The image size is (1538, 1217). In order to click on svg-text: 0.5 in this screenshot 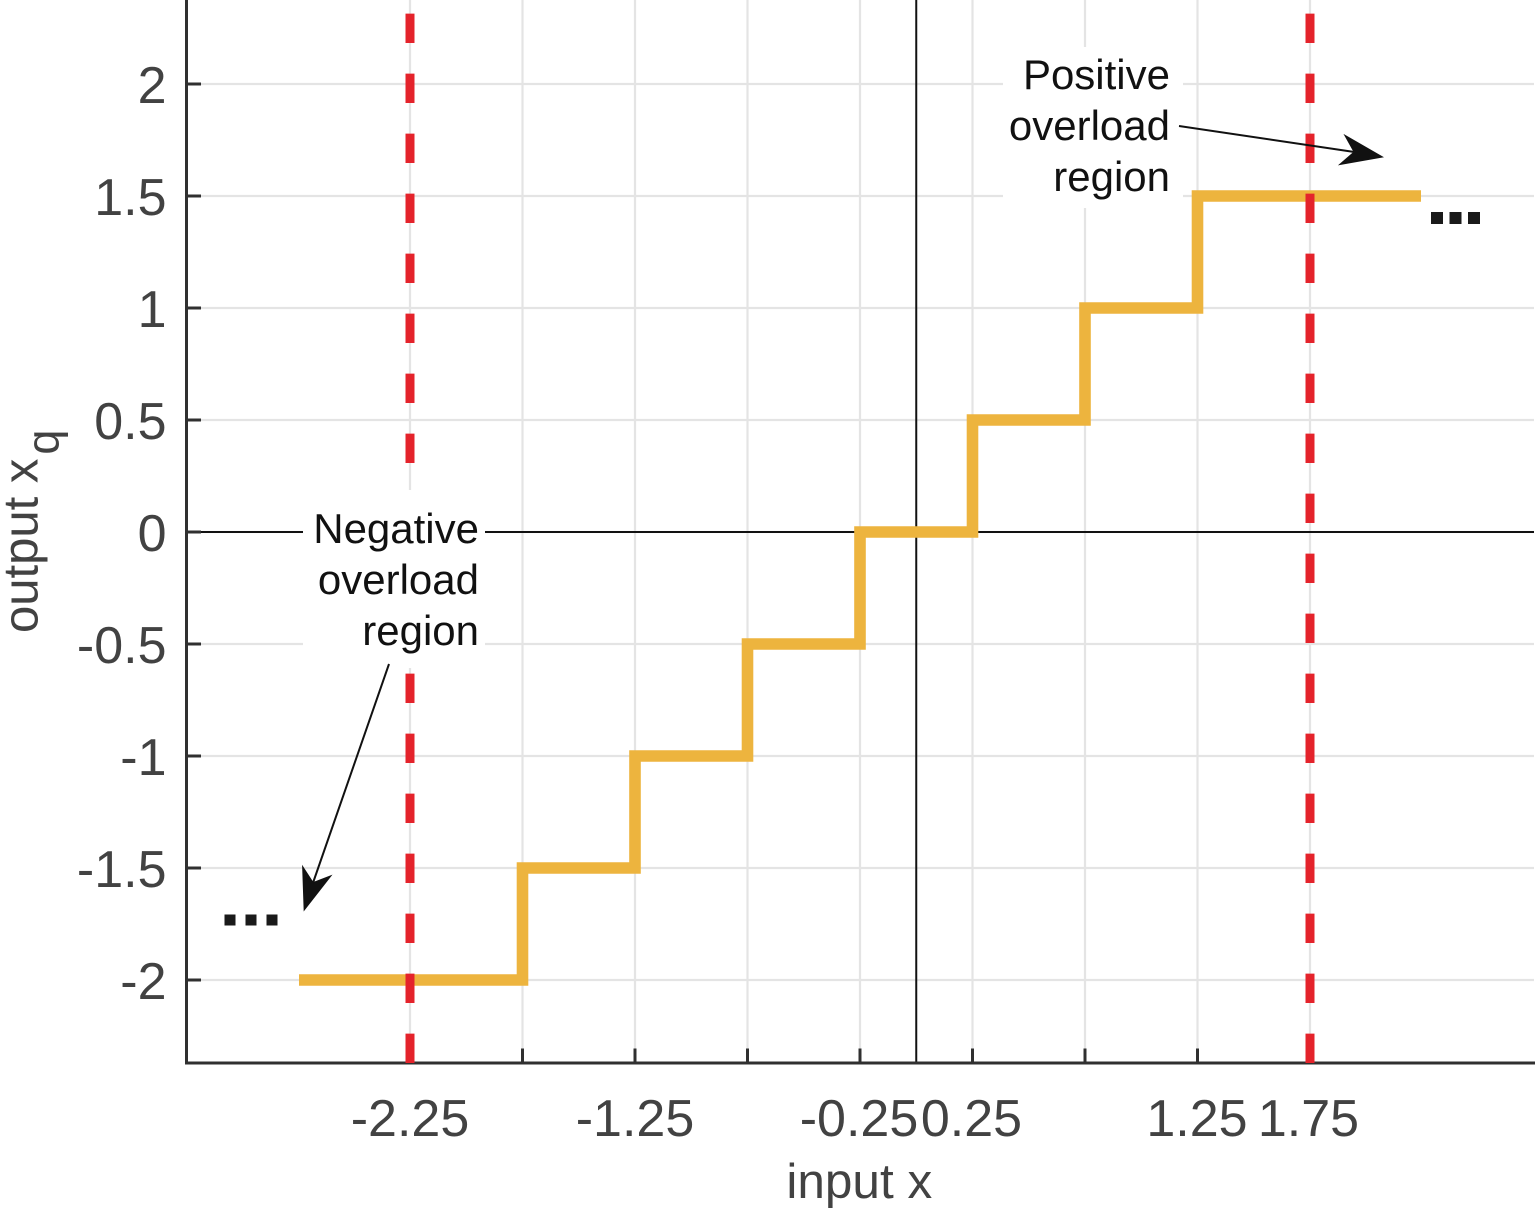, I will do `click(130, 422)`.